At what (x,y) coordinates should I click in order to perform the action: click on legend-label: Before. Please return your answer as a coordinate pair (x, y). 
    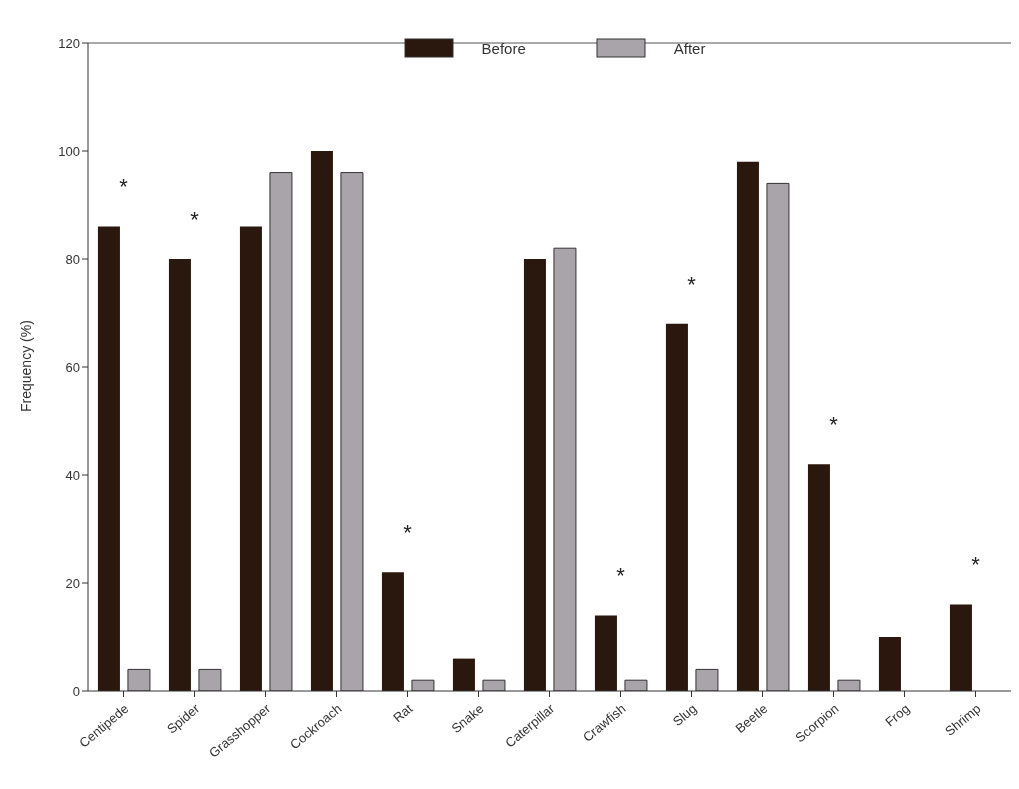
    Looking at the image, I should click on (503, 48).